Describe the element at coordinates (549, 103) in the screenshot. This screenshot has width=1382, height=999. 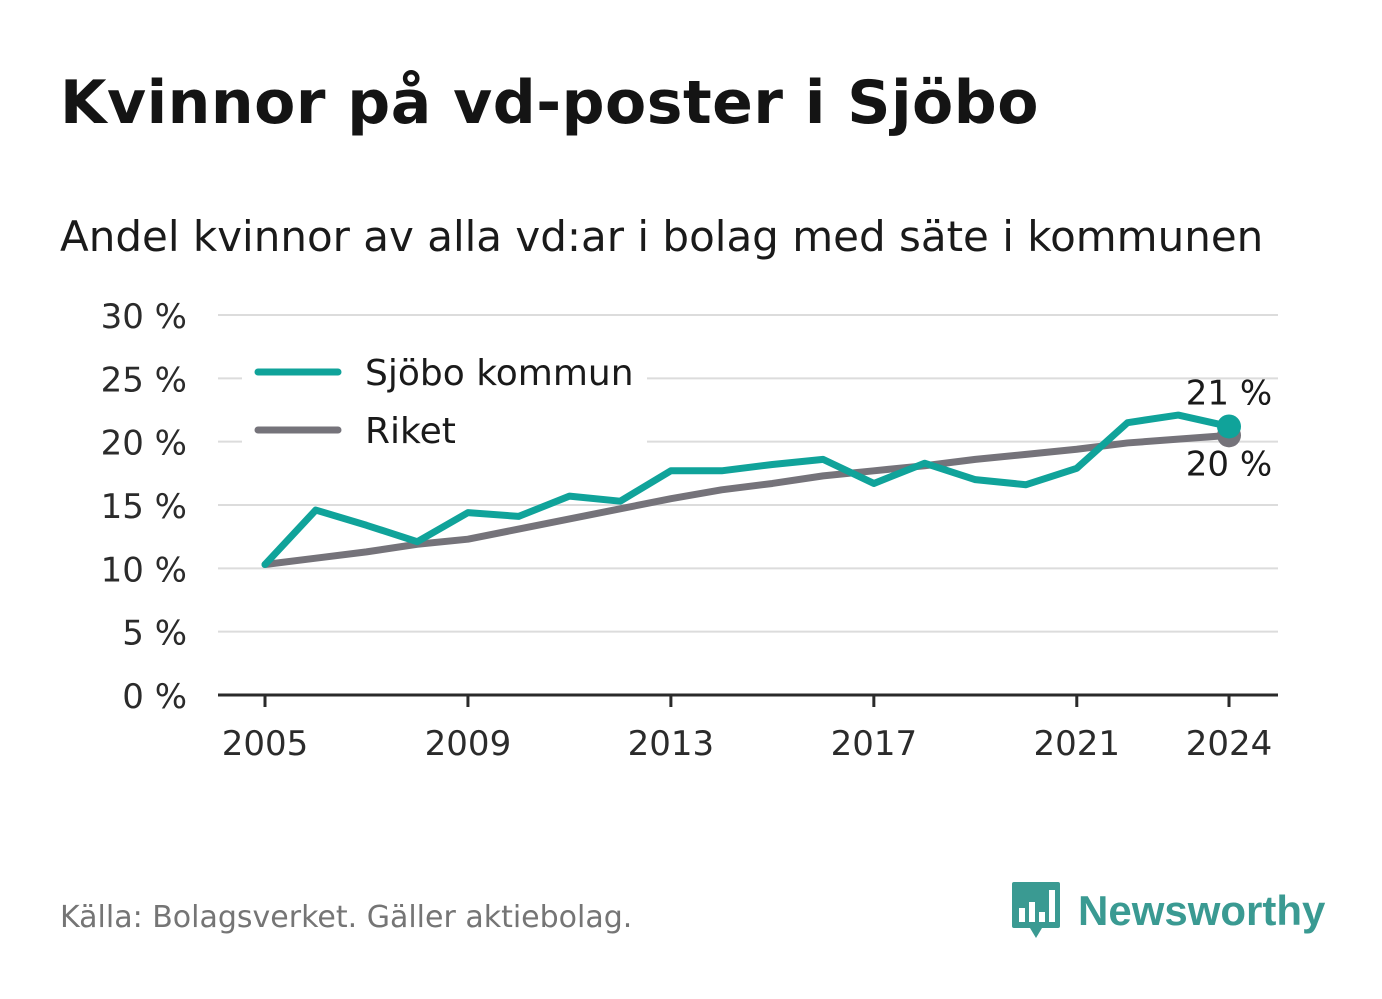
I see `chart-title: Kvinnor på vd-poster i Sjöbo` at that location.